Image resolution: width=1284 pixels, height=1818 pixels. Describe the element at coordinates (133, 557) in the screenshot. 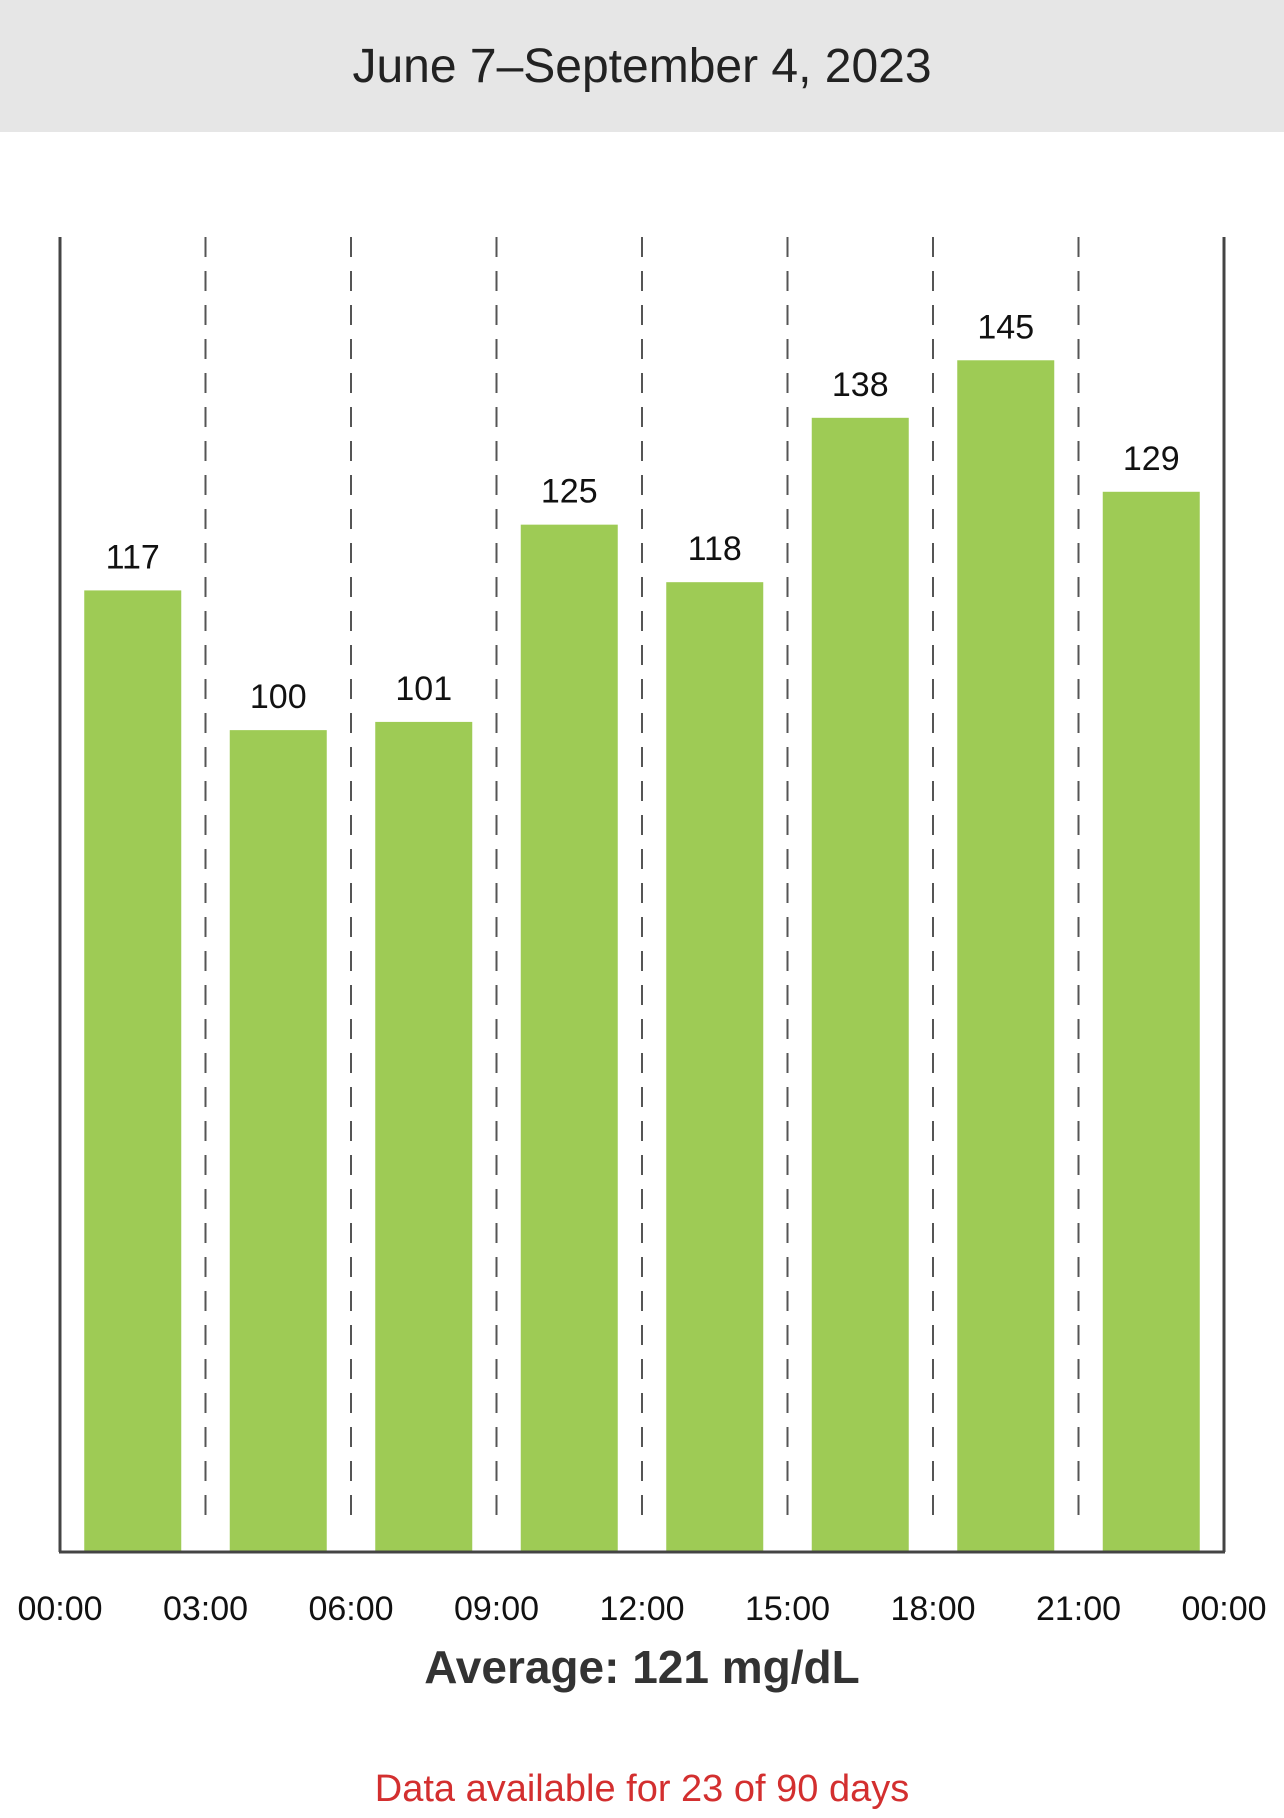

I see `bar-value-label: 117` at that location.